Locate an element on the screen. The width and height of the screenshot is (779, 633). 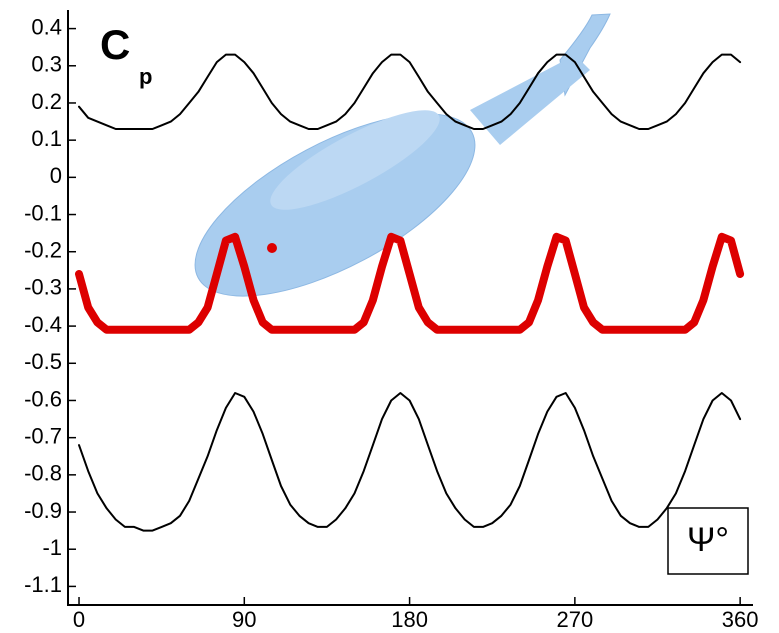
y-tick-label: 0.2 is located at coordinates (46, 101).